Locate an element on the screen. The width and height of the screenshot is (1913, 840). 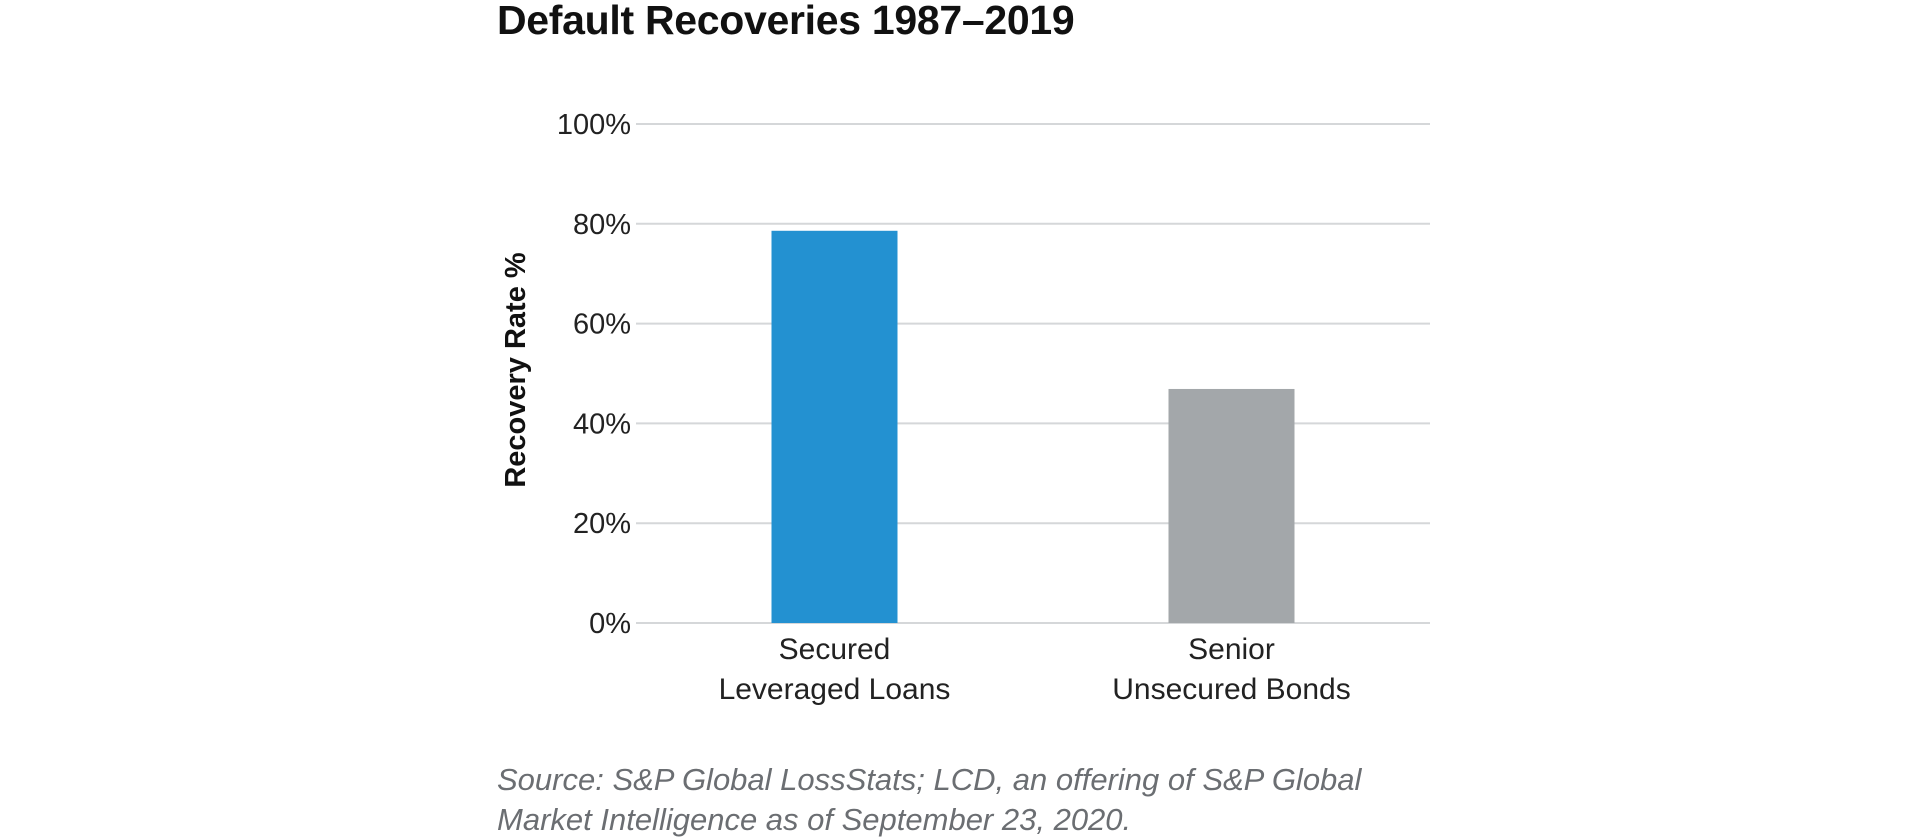
bars is located at coordinates (1033, 426).